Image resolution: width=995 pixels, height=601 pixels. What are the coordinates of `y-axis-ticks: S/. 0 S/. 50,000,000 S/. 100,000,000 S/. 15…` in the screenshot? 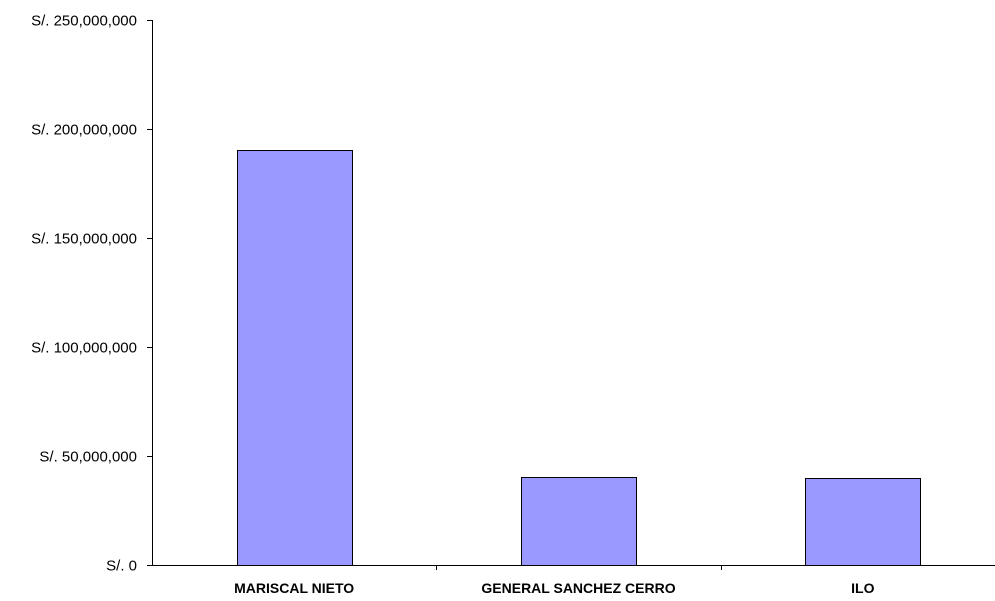 It's located at (91, 294).